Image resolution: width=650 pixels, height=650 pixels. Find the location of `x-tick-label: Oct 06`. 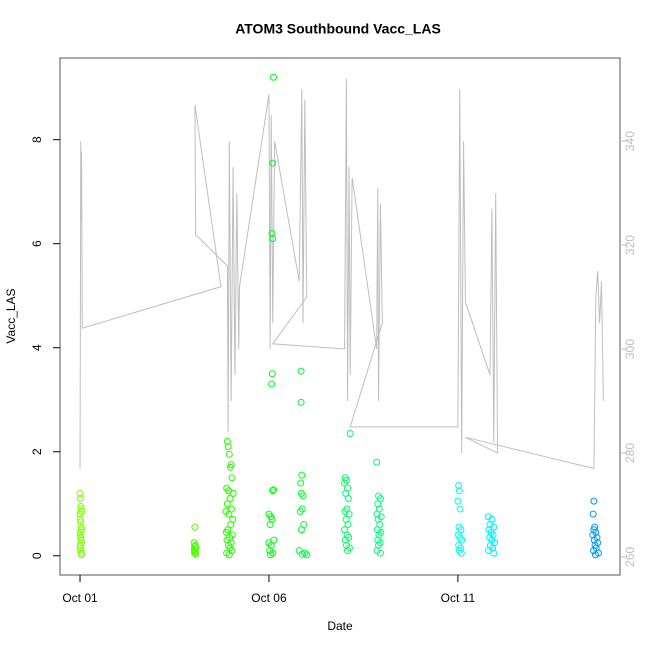

x-tick-label: Oct 06 is located at coordinates (269, 598).